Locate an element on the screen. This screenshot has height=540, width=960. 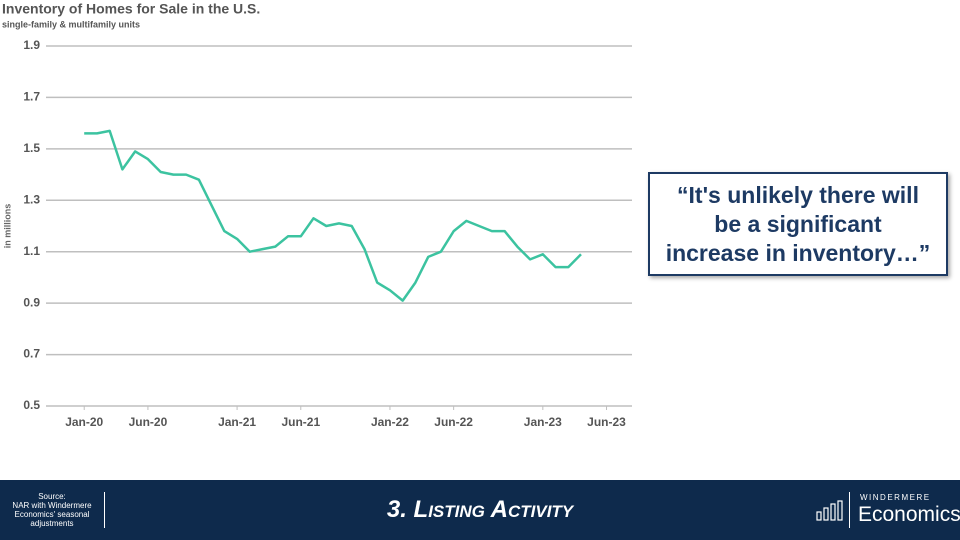
x-tick-label: Jan-20 is located at coordinates (84, 422).